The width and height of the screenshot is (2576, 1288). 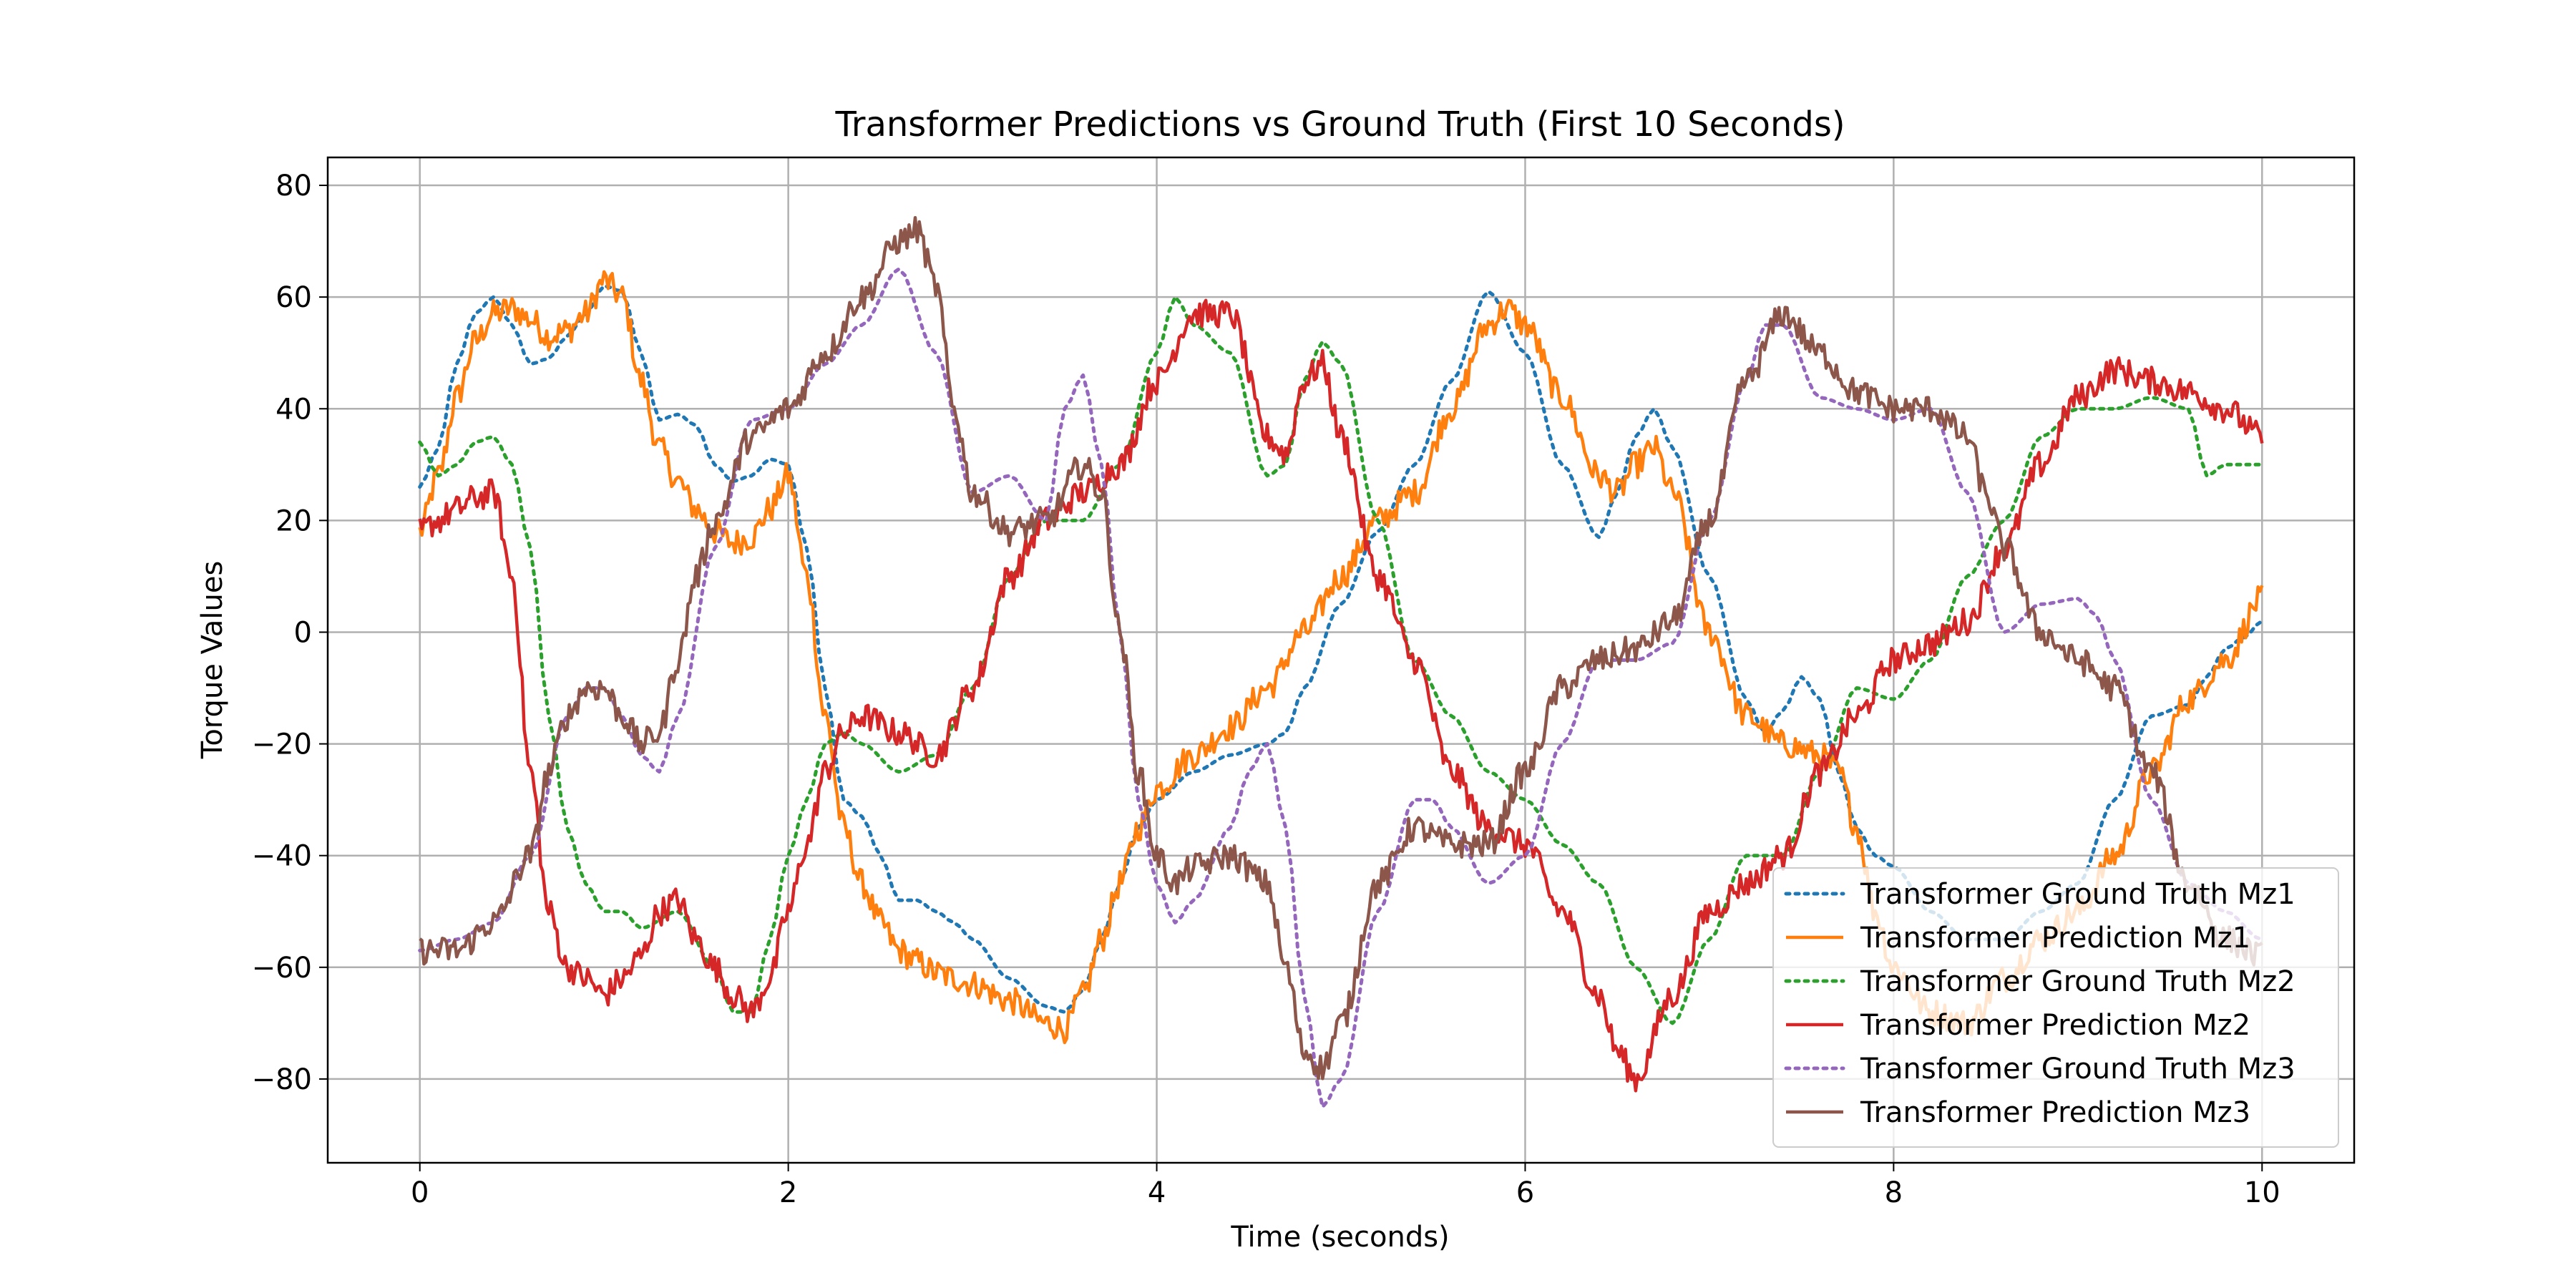 What do you see at coordinates (282, 968) in the screenshot?
I see `y-tick-label: −60` at bounding box center [282, 968].